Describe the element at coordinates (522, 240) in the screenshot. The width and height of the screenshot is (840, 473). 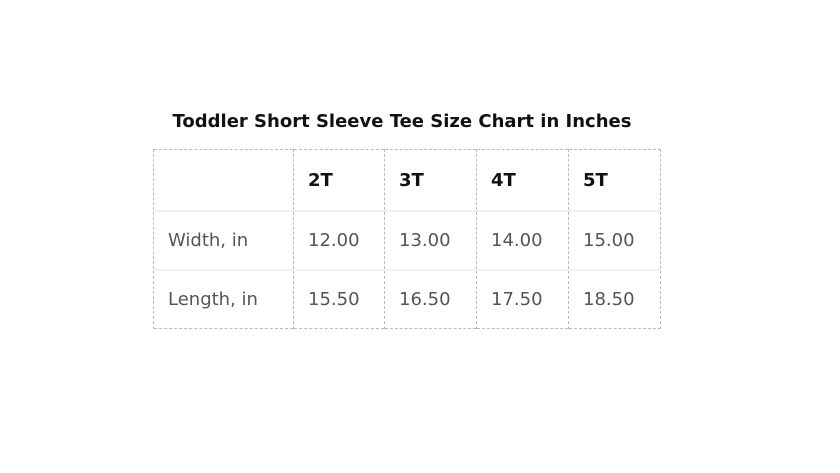
I see `table-cell: 14.00` at that location.